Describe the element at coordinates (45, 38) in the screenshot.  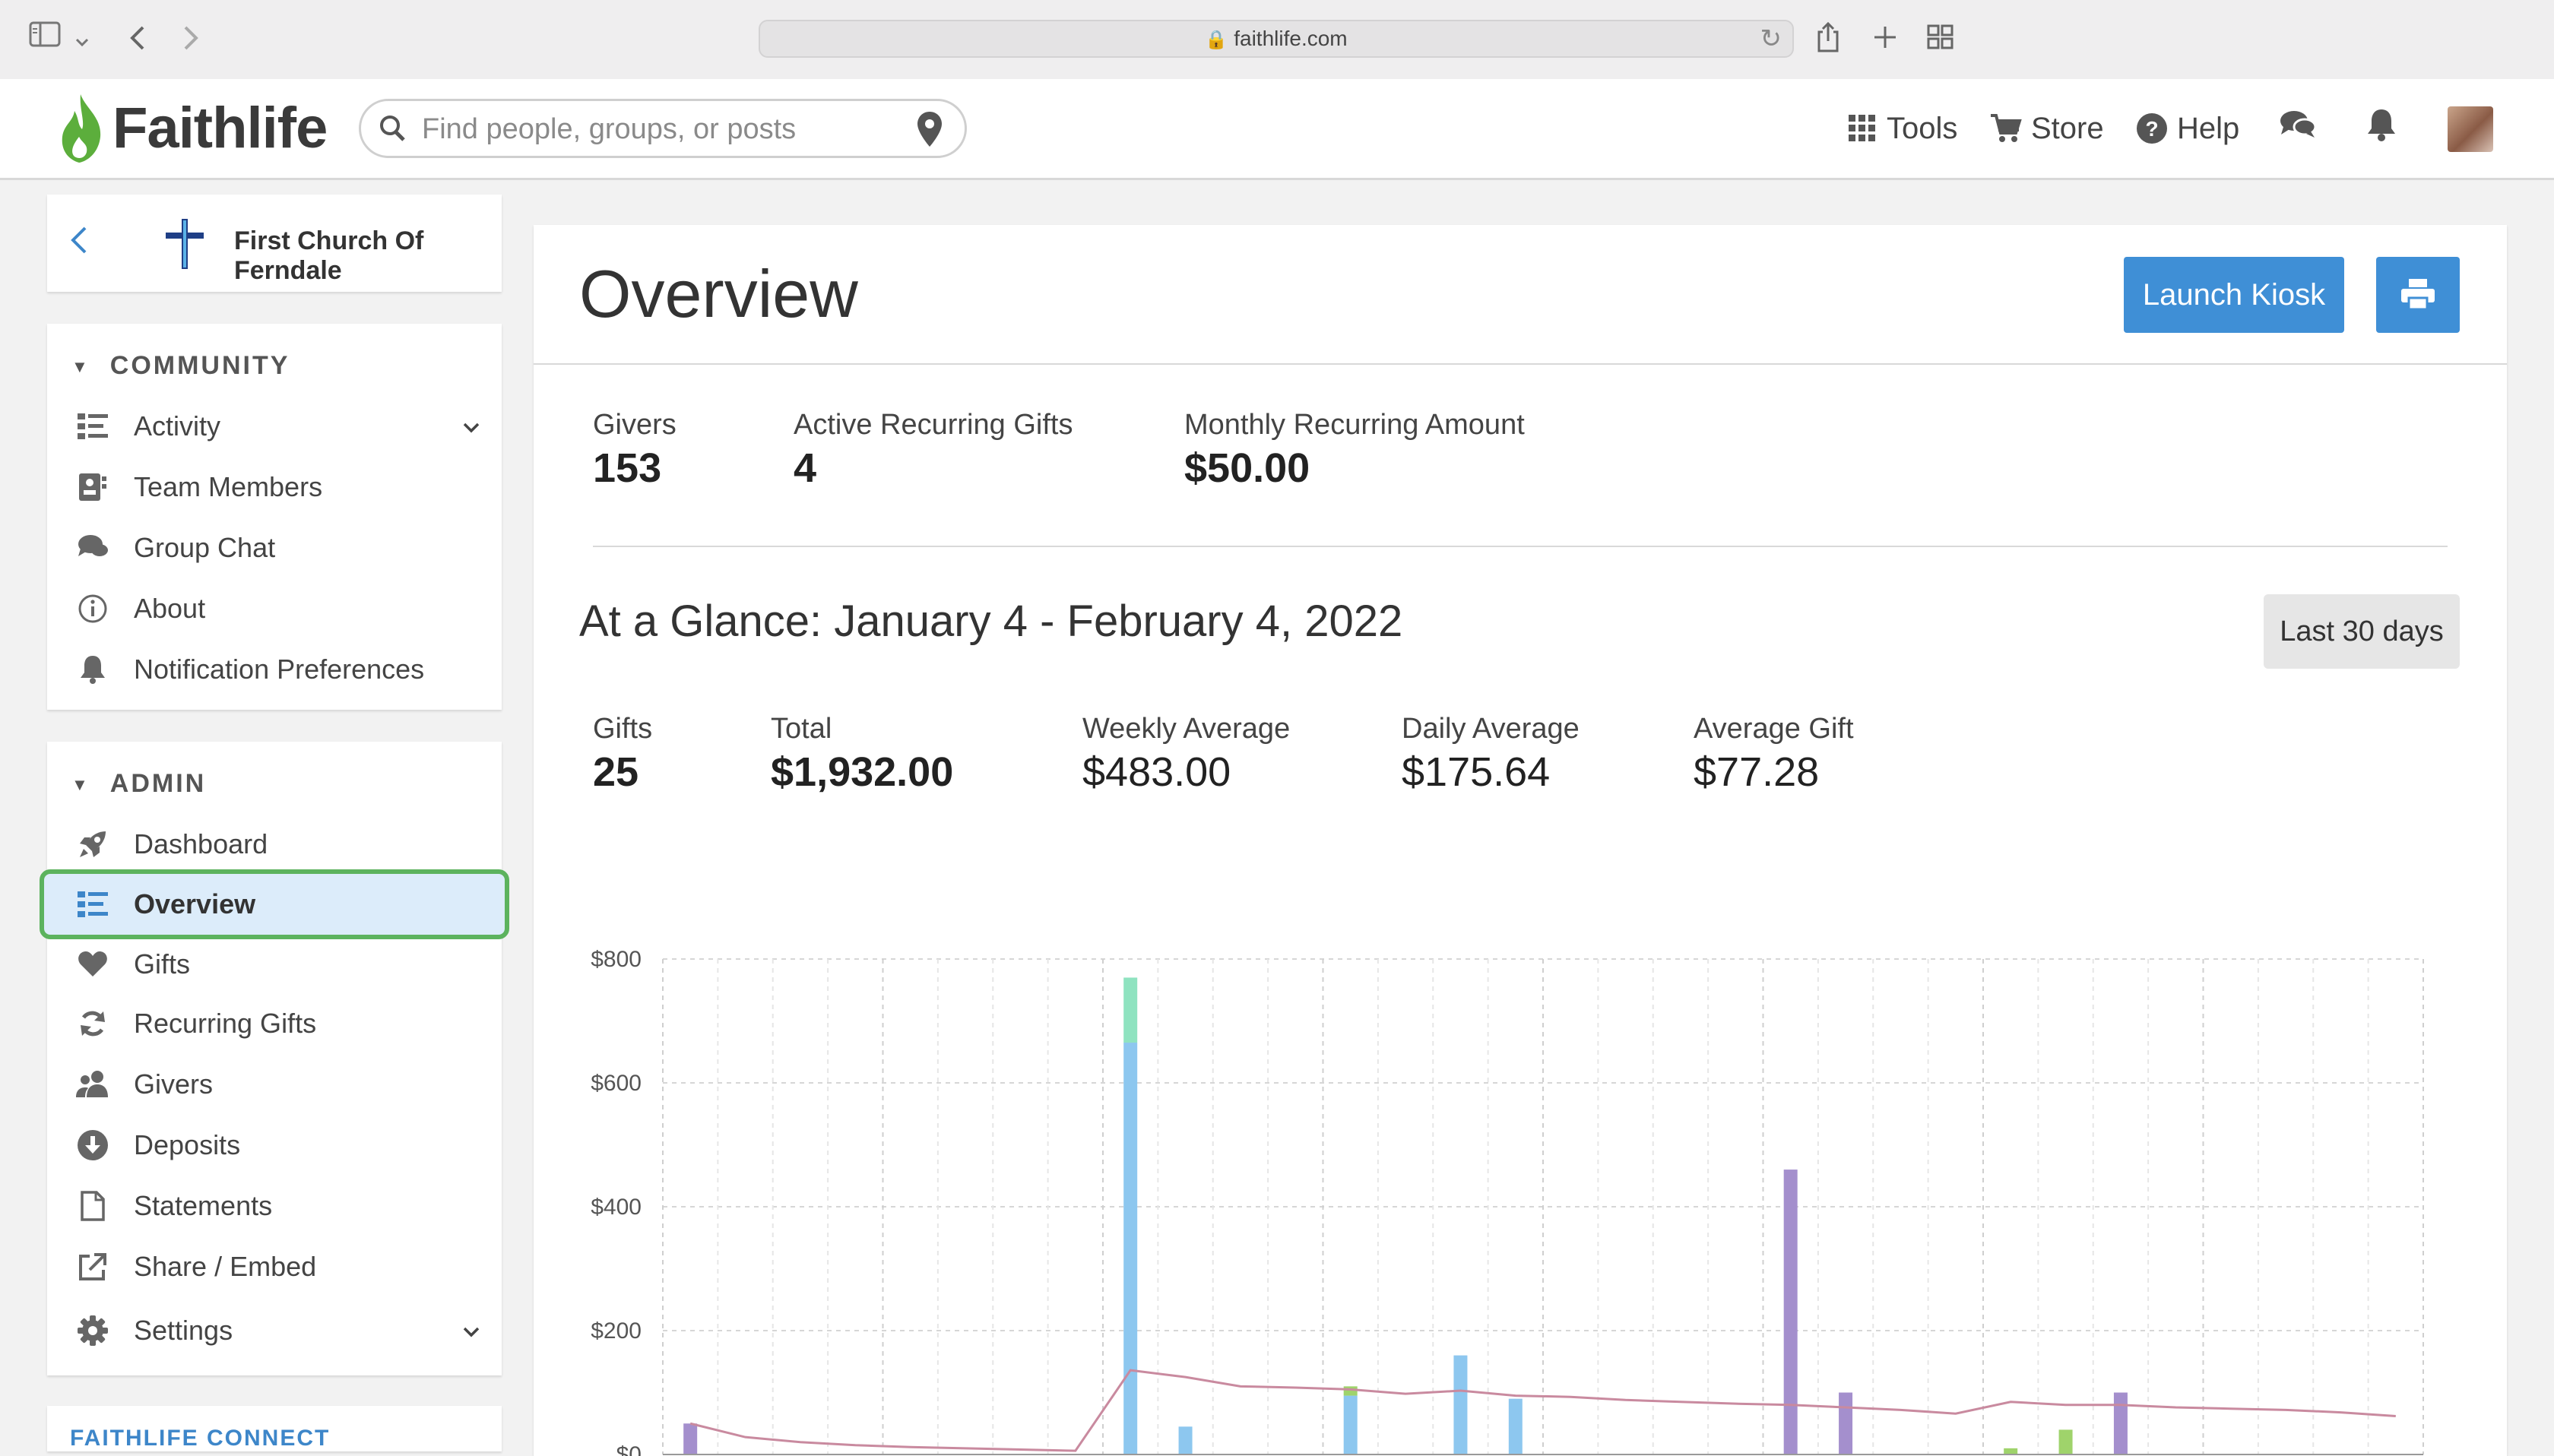
I see `sidebar-toggle-icon` at that location.